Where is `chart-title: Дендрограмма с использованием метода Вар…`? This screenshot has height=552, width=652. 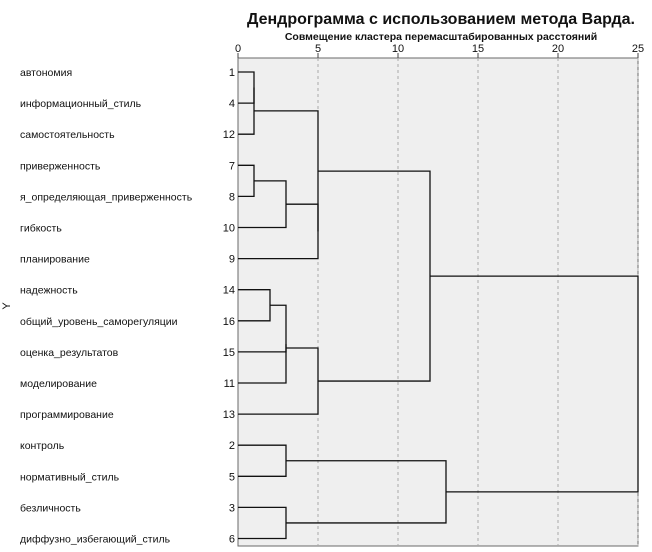
chart-title: Дендрограмма с использованием метода Вар… is located at coordinates (441, 19).